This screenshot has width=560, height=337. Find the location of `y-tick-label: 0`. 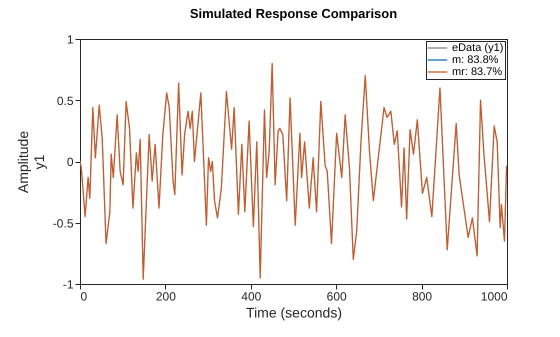

y-tick-label: 0 is located at coordinates (70, 162).